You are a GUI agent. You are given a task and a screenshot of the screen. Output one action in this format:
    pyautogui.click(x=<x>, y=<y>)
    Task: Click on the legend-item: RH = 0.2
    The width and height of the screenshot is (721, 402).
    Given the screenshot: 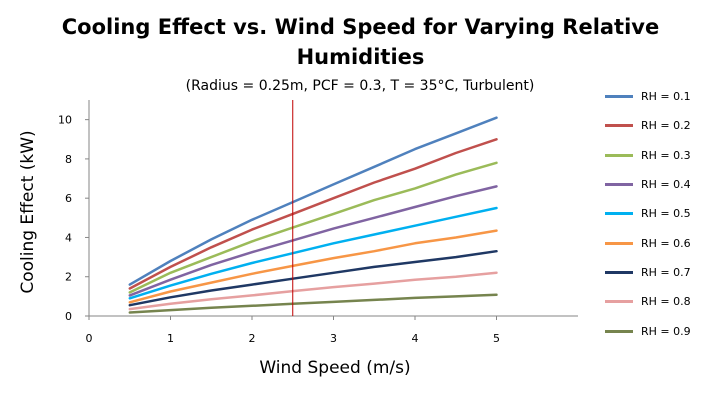 What is the action you would take?
    pyautogui.click(x=660, y=125)
    